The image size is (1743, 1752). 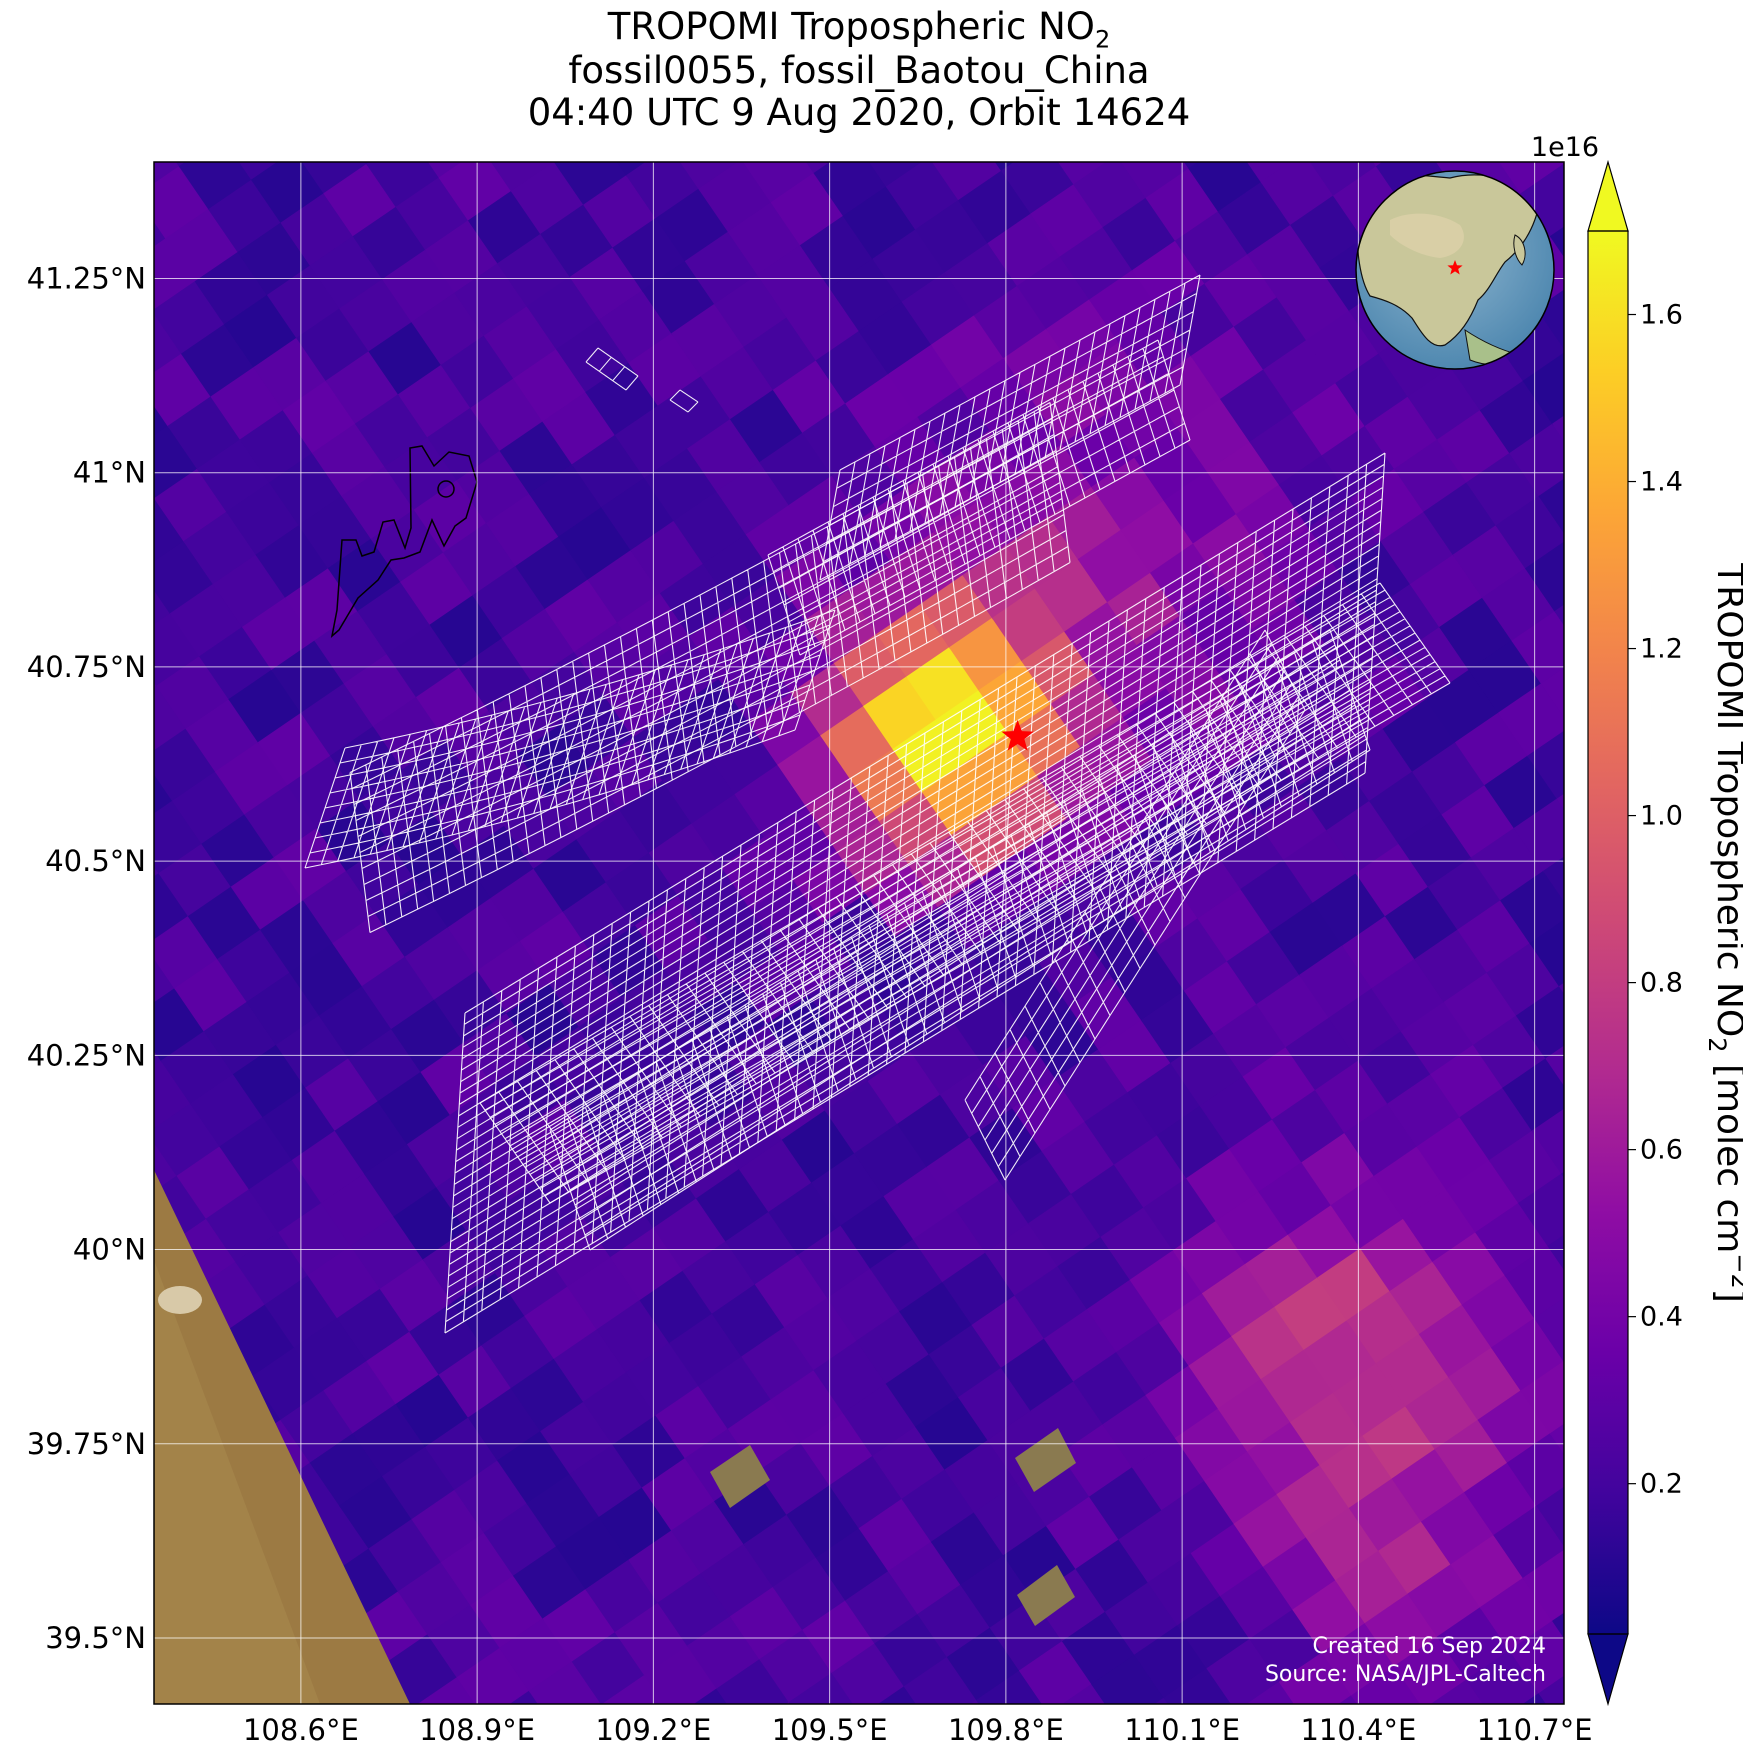 What do you see at coordinates (301, 1730) in the screenshot?
I see `lon-tick-label: 108.6°E` at bounding box center [301, 1730].